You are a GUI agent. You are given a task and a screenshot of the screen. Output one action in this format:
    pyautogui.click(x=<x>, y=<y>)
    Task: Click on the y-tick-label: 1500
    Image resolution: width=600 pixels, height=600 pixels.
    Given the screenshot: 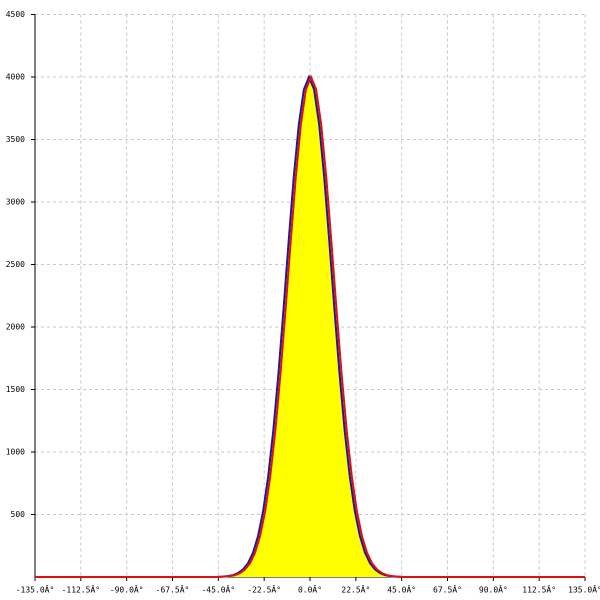 What is the action you would take?
    pyautogui.click(x=15, y=389)
    